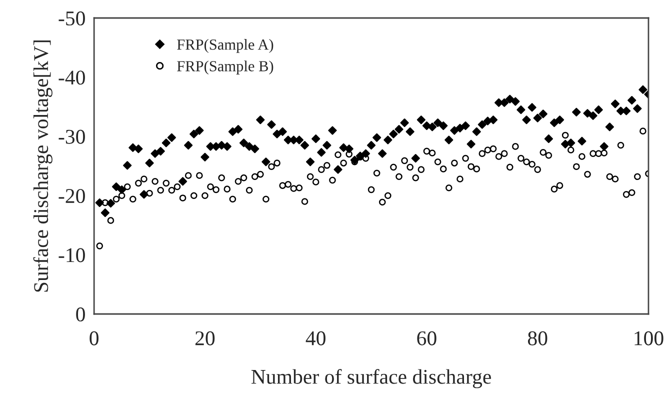 This screenshot has width=672, height=400. What do you see at coordinates (649, 338) in the screenshot?
I see `x-tick-label: 100` at bounding box center [649, 338].